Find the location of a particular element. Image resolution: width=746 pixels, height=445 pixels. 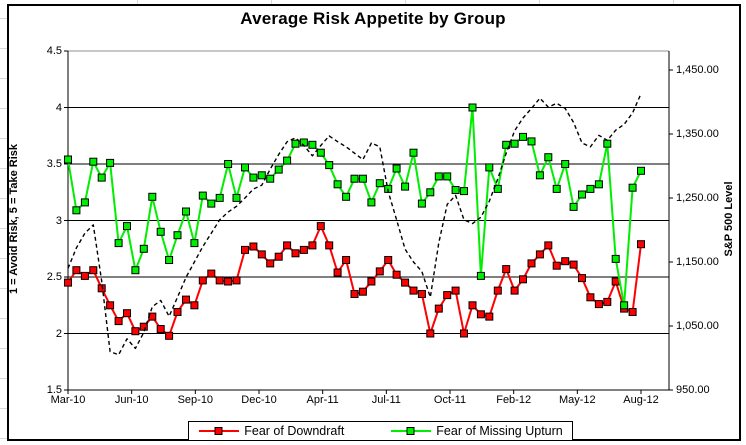

left-axis-tick-label: 2.5 is located at coordinates (54, 277).